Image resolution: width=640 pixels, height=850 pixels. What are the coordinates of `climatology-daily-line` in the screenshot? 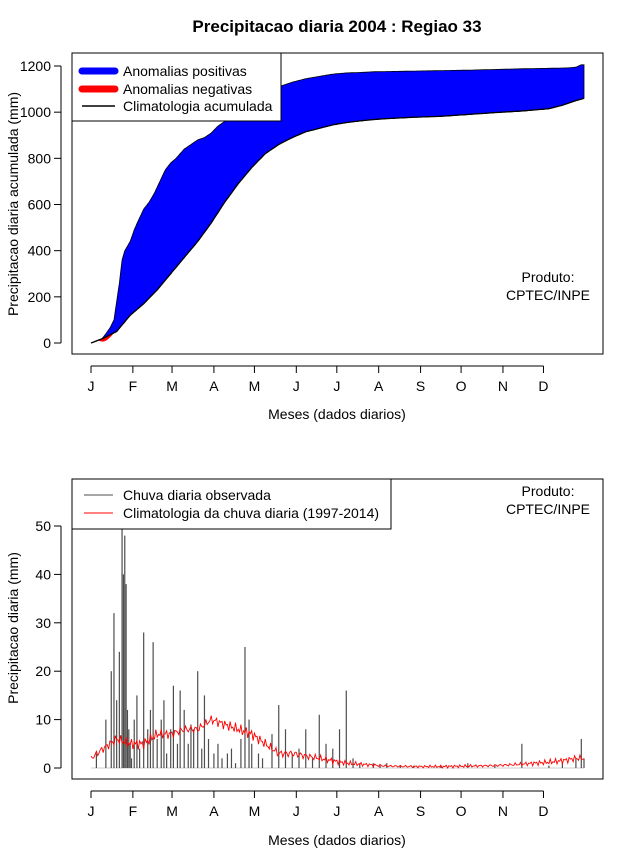 It's located at (337, 742).